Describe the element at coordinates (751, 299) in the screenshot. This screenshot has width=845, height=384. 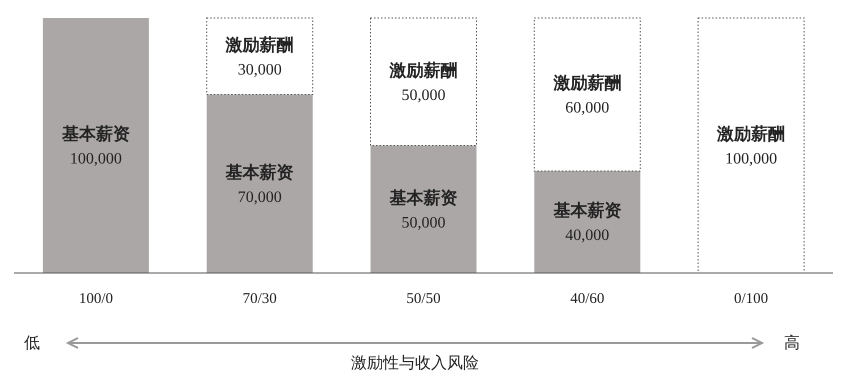
I see `x-tick-label: 0/100` at that location.